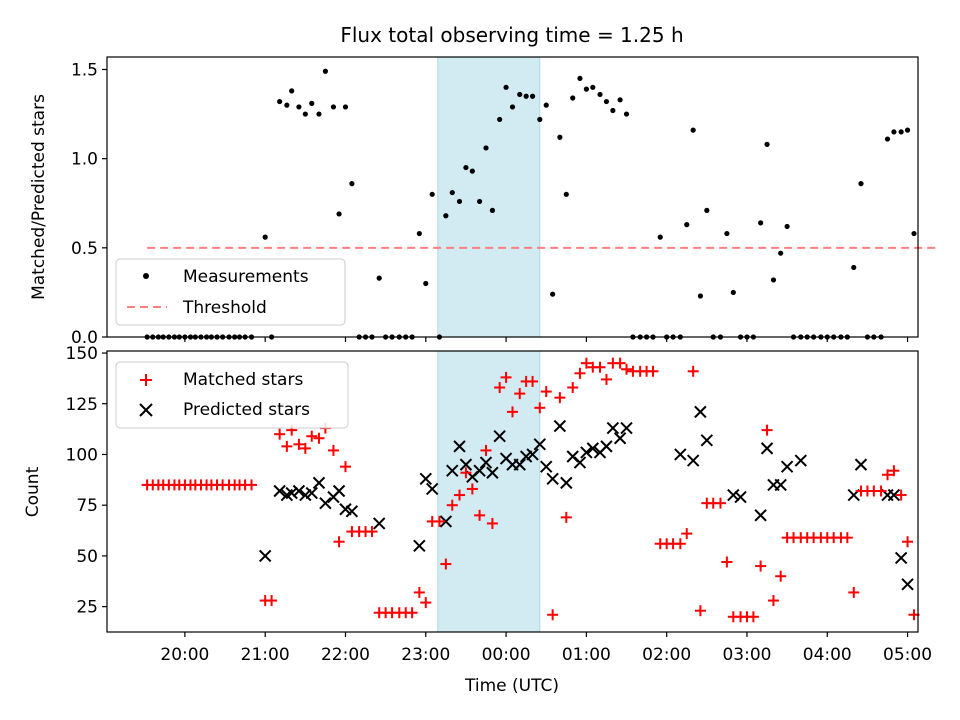 This screenshot has height=720, width=960. Describe the element at coordinates (489, 197) in the screenshot. I see `top-shaded-span` at that location.